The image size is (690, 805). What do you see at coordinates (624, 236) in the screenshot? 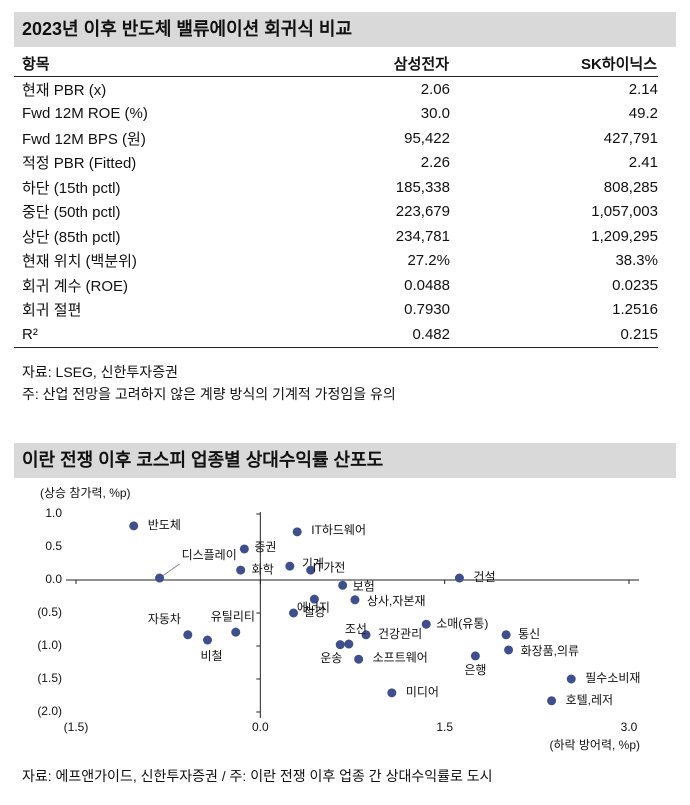
I see `table-cell: 1,209,295` at bounding box center [624, 236].